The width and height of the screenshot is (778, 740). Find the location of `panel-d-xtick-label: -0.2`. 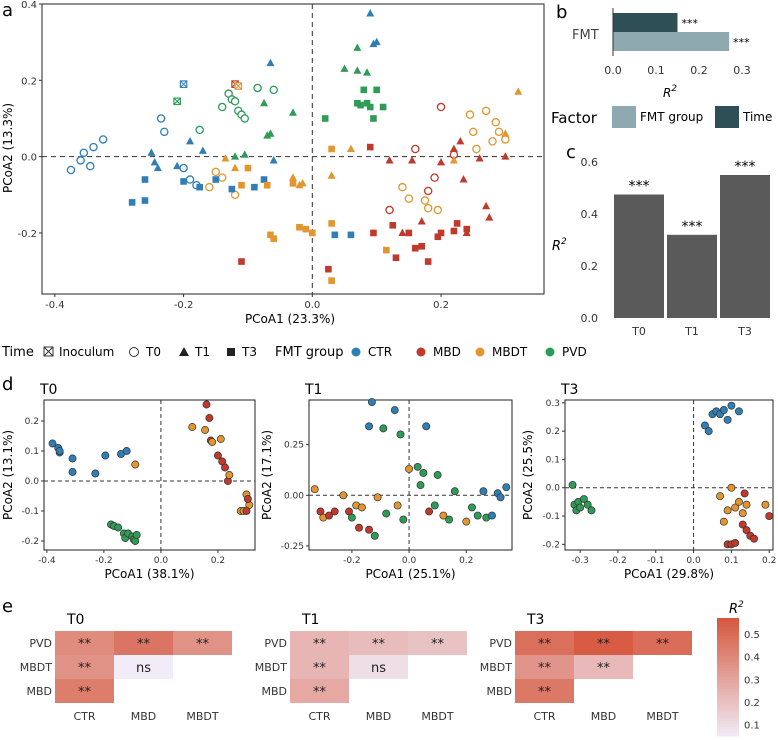

panel-d-xtick-label: -0.2 is located at coordinates (352, 561).